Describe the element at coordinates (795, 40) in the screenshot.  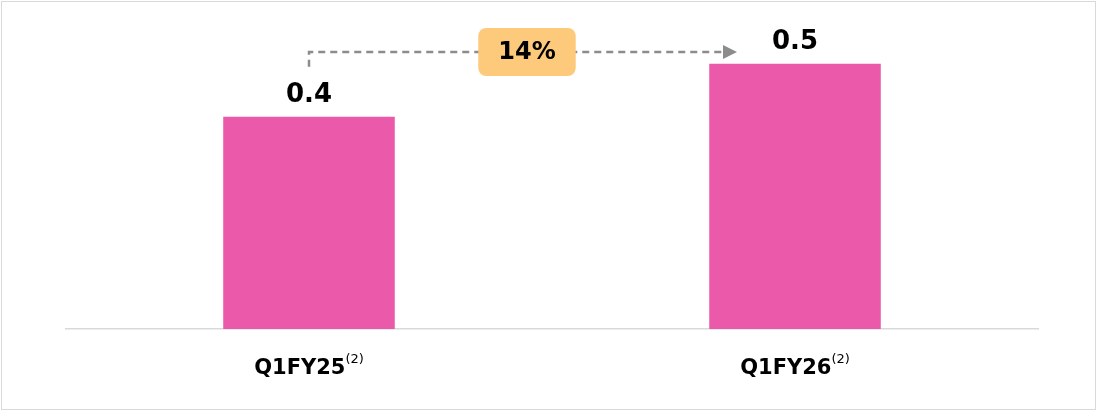
I see `data-label: 0.5` at that location.